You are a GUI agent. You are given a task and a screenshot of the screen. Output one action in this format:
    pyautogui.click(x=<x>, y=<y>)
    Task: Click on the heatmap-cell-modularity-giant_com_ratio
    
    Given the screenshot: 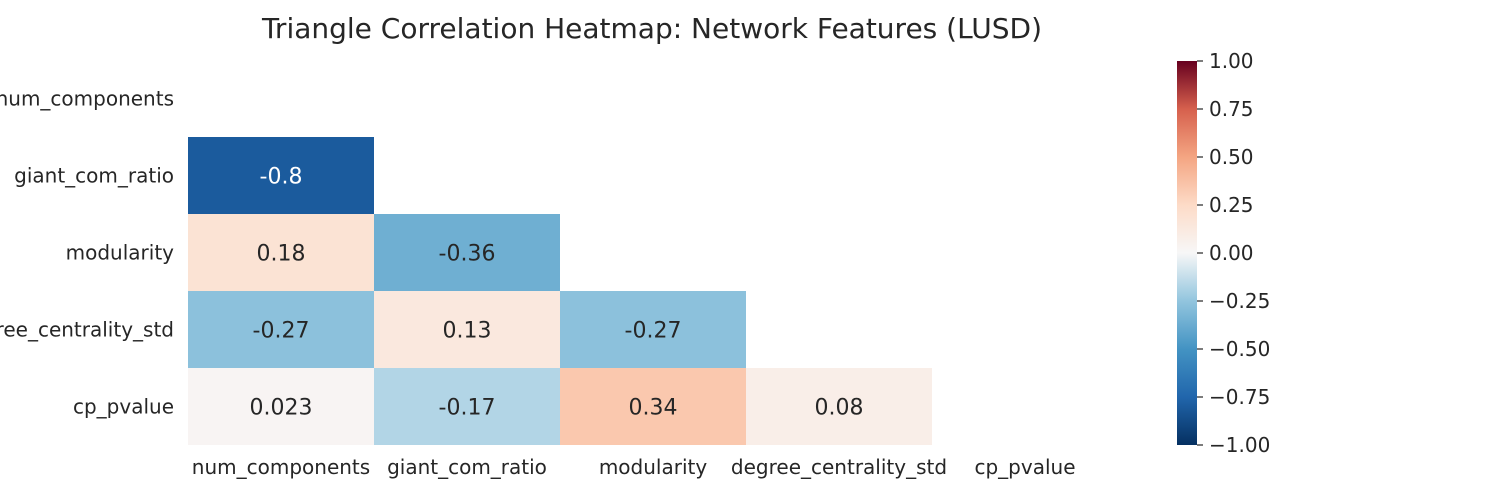 What is the action you would take?
    pyautogui.click(x=467, y=252)
    